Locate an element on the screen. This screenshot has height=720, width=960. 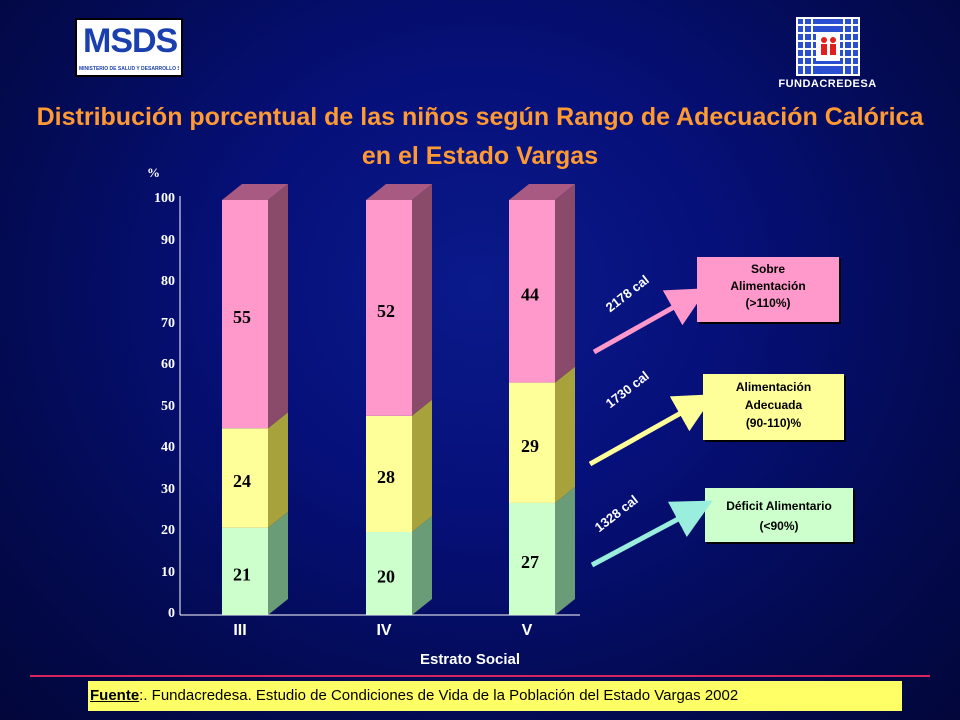
legend-sobre-line1: Sobre is located at coordinates (767, 269).